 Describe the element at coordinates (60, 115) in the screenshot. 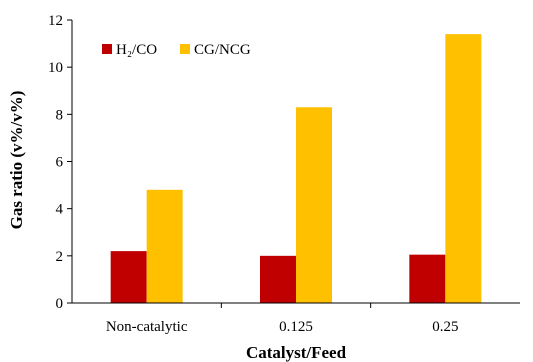

I see `y-tick-label: 8` at that location.